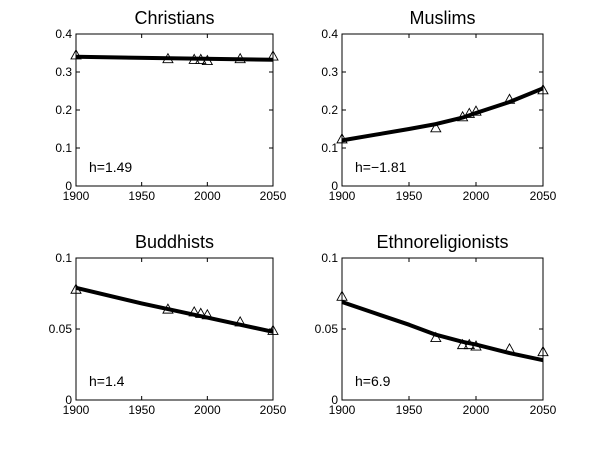 The width and height of the screenshot is (599, 451). I want to click on muslims-annotation: h=−1.81, so click(381, 167).